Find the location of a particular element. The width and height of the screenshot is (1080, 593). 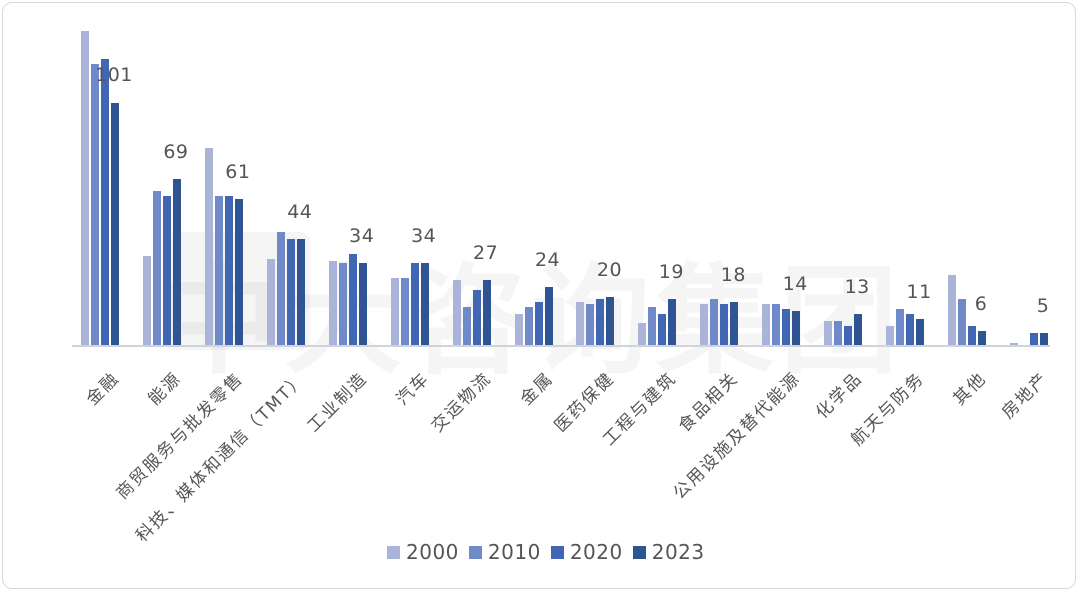

data-label: 6 is located at coordinates (981, 303).